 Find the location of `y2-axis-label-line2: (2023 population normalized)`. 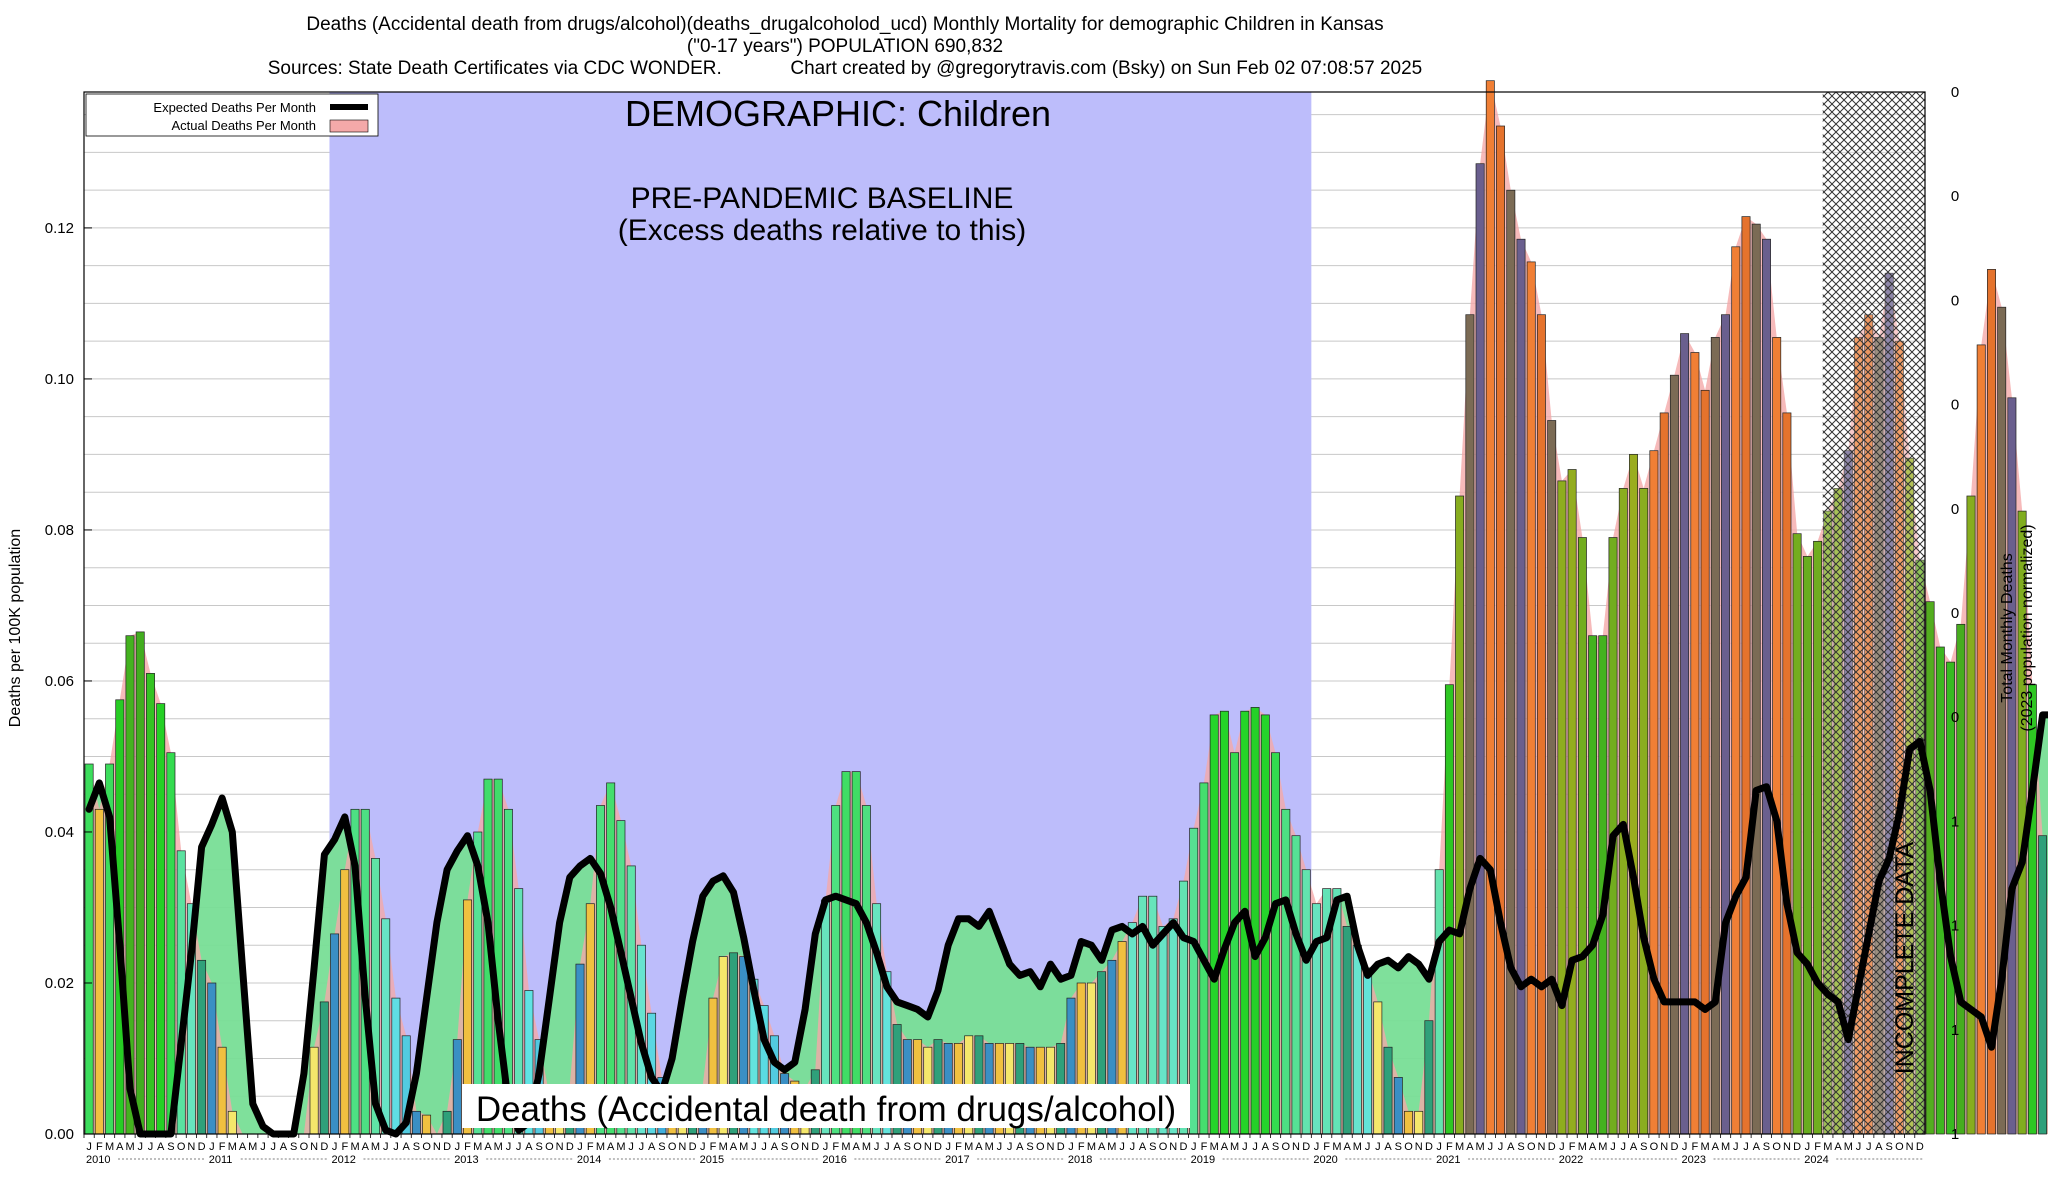

y2-axis-label-line2: (2023 population normalized) is located at coordinates (2027, 627).